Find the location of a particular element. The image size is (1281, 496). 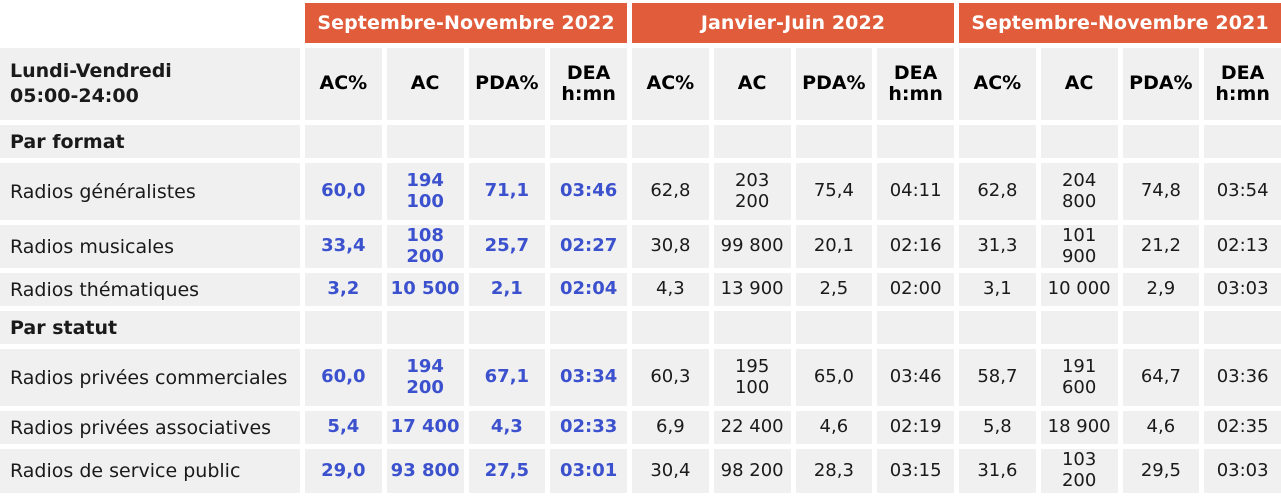

value-cell: 02:16 is located at coordinates (915, 246).